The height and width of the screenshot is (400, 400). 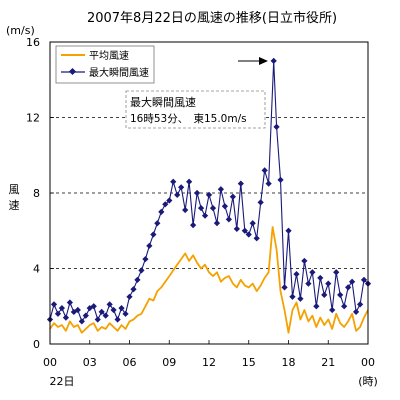 I want to click on x-tick-label: 15, so click(x=249, y=362).